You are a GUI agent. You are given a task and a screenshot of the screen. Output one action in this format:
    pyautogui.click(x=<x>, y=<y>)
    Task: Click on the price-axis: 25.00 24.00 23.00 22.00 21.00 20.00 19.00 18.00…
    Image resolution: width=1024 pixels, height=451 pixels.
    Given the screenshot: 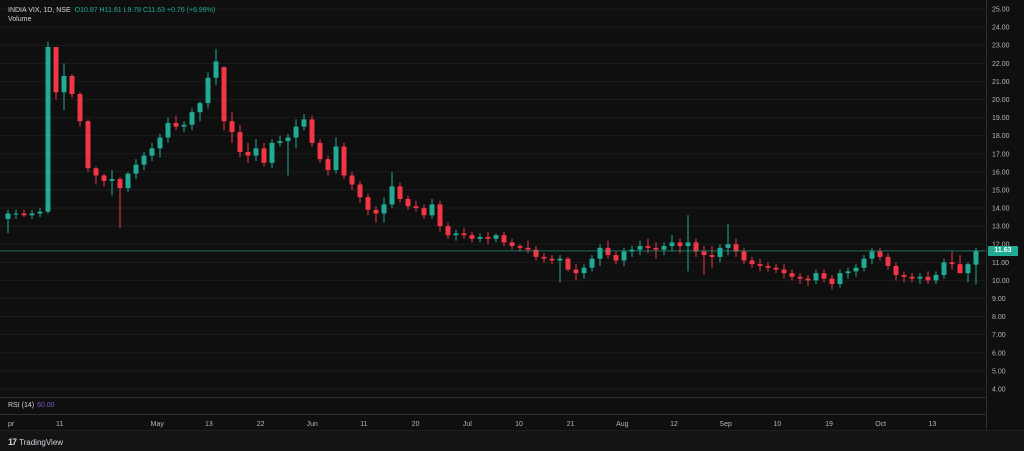 What is the action you would take?
    pyautogui.click(x=1005, y=215)
    